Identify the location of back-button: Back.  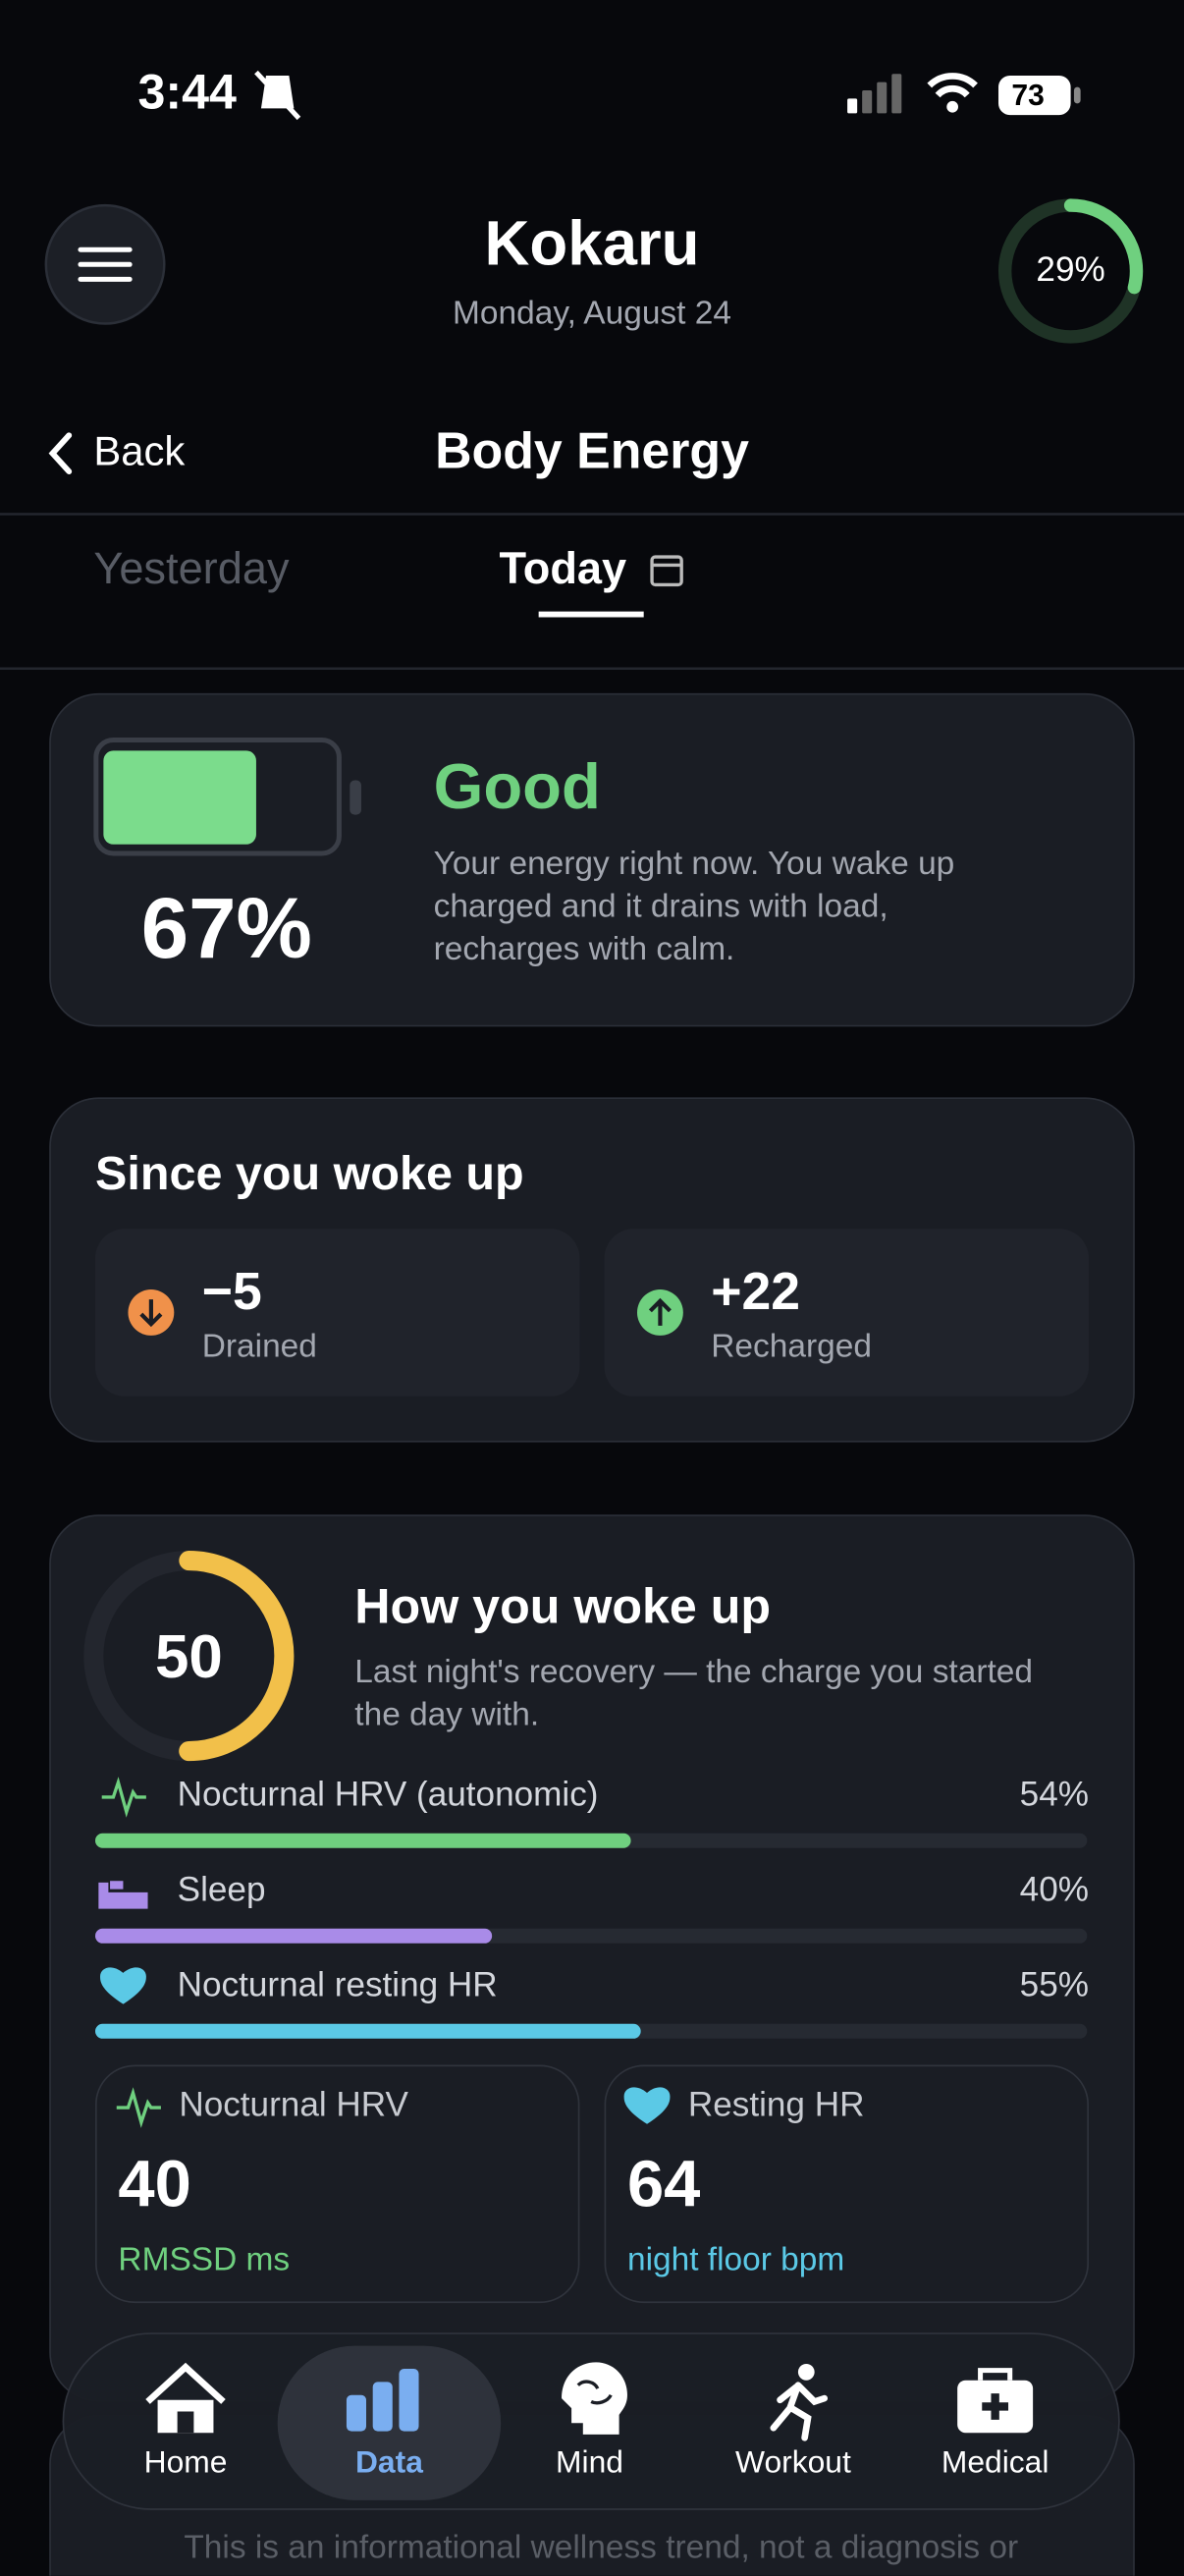
(139, 451).